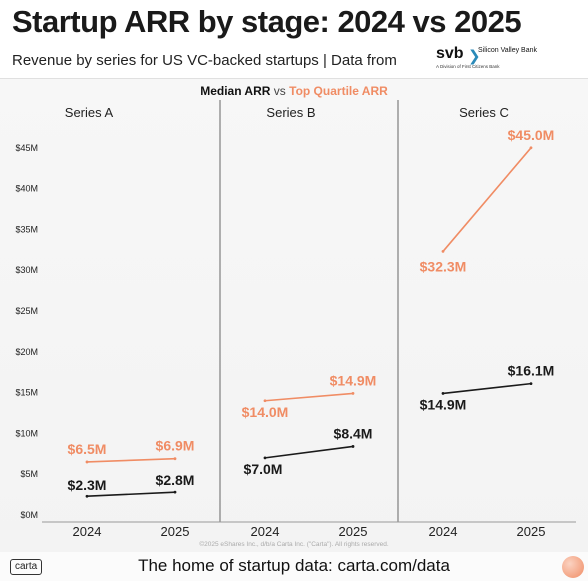  What do you see at coordinates (508, 50) in the screenshot?
I see `svb-logo-name: Silicon Valley Bank` at bounding box center [508, 50].